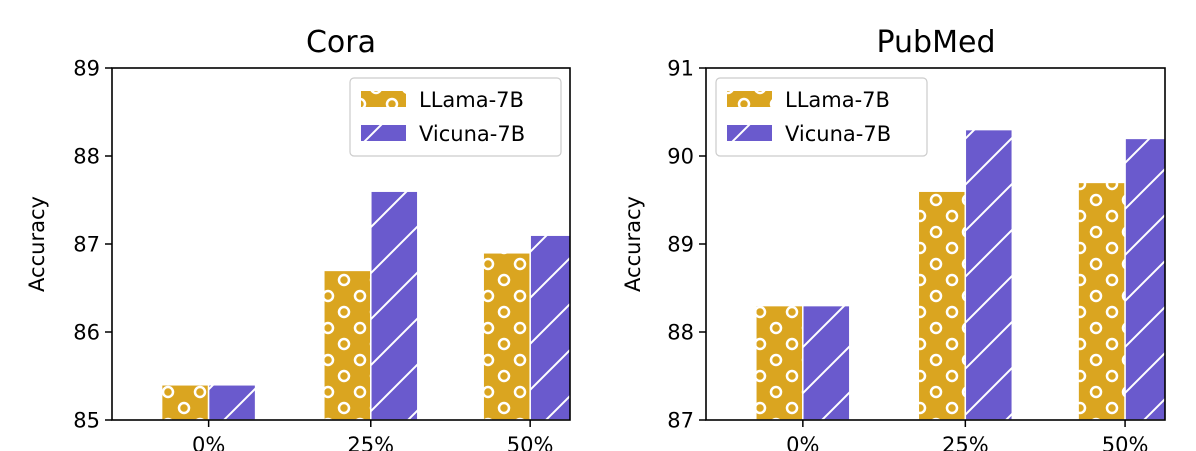 Image resolution: width=1196 pixels, height=451 pixels. Describe the element at coordinates (341, 42) in the screenshot. I see `chart-title: Cora` at that location.